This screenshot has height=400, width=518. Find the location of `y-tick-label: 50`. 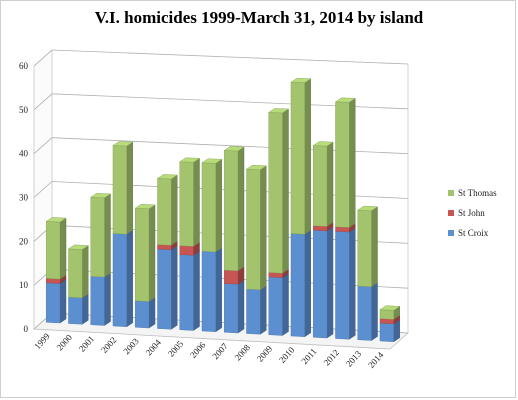

y-tick-label: 50 is located at coordinates (24, 110).